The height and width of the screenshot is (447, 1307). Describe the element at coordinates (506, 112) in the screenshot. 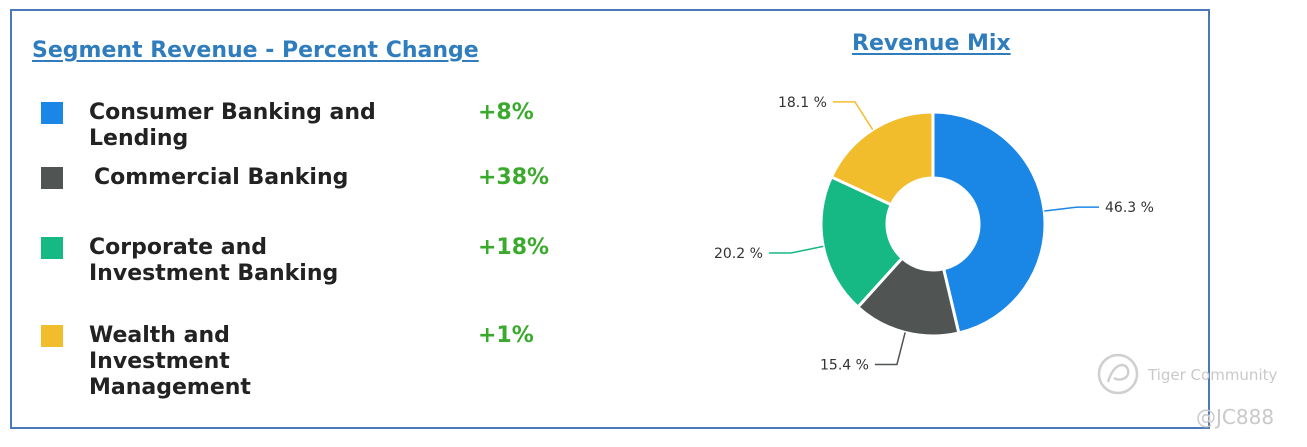

I see `consumer-change: +8%` at that location.